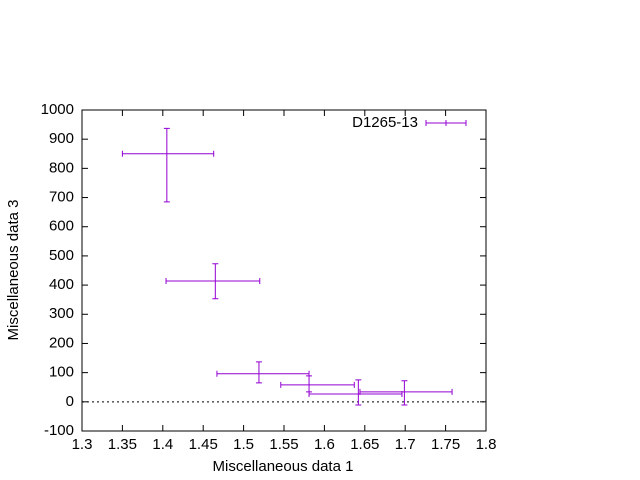 This screenshot has width=640, height=480. Describe the element at coordinates (61, 313) in the screenshot. I see `y-tick-label: 300` at that location.